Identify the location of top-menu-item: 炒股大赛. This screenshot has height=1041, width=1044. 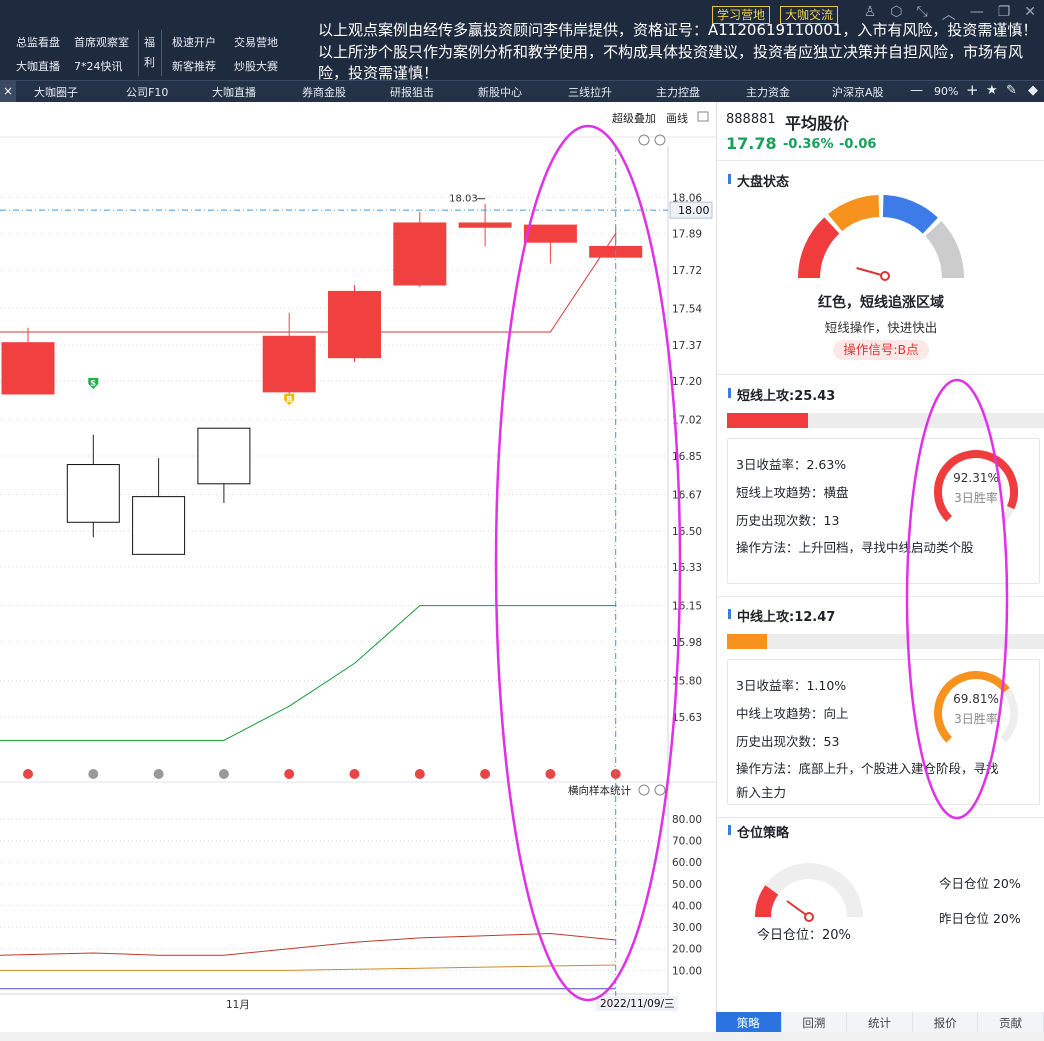
(256, 66).